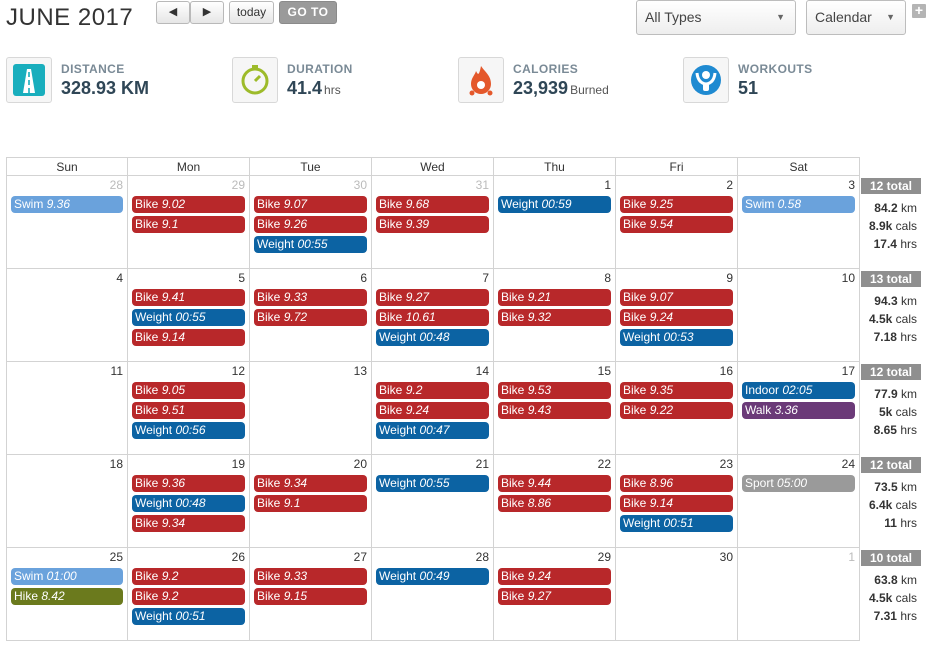 The width and height of the screenshot is (930, 646). Describe the element at coordinates (67, 222) in the screenshot. I see `day-cell: 28 Swim 9.36` at that location.